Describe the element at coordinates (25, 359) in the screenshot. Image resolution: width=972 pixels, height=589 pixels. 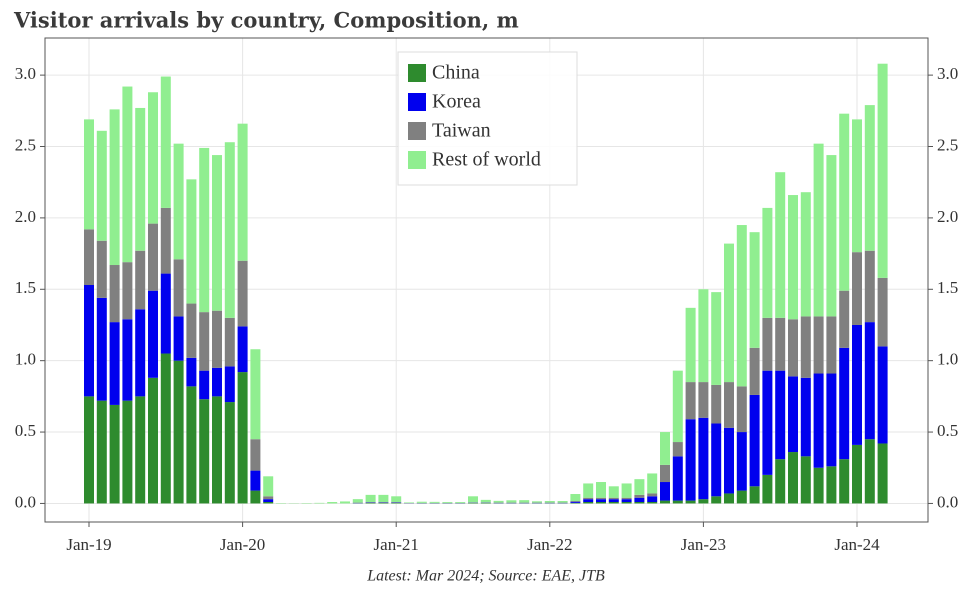
I see `y-tick-label: 1.0` at that location.